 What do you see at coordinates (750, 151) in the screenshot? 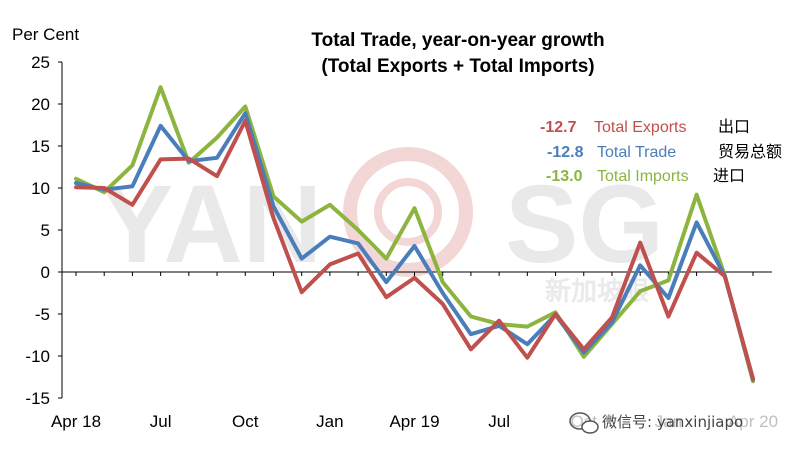
I see `legend-cn-trade: 贸易总额` at bounding box center [750, 151].